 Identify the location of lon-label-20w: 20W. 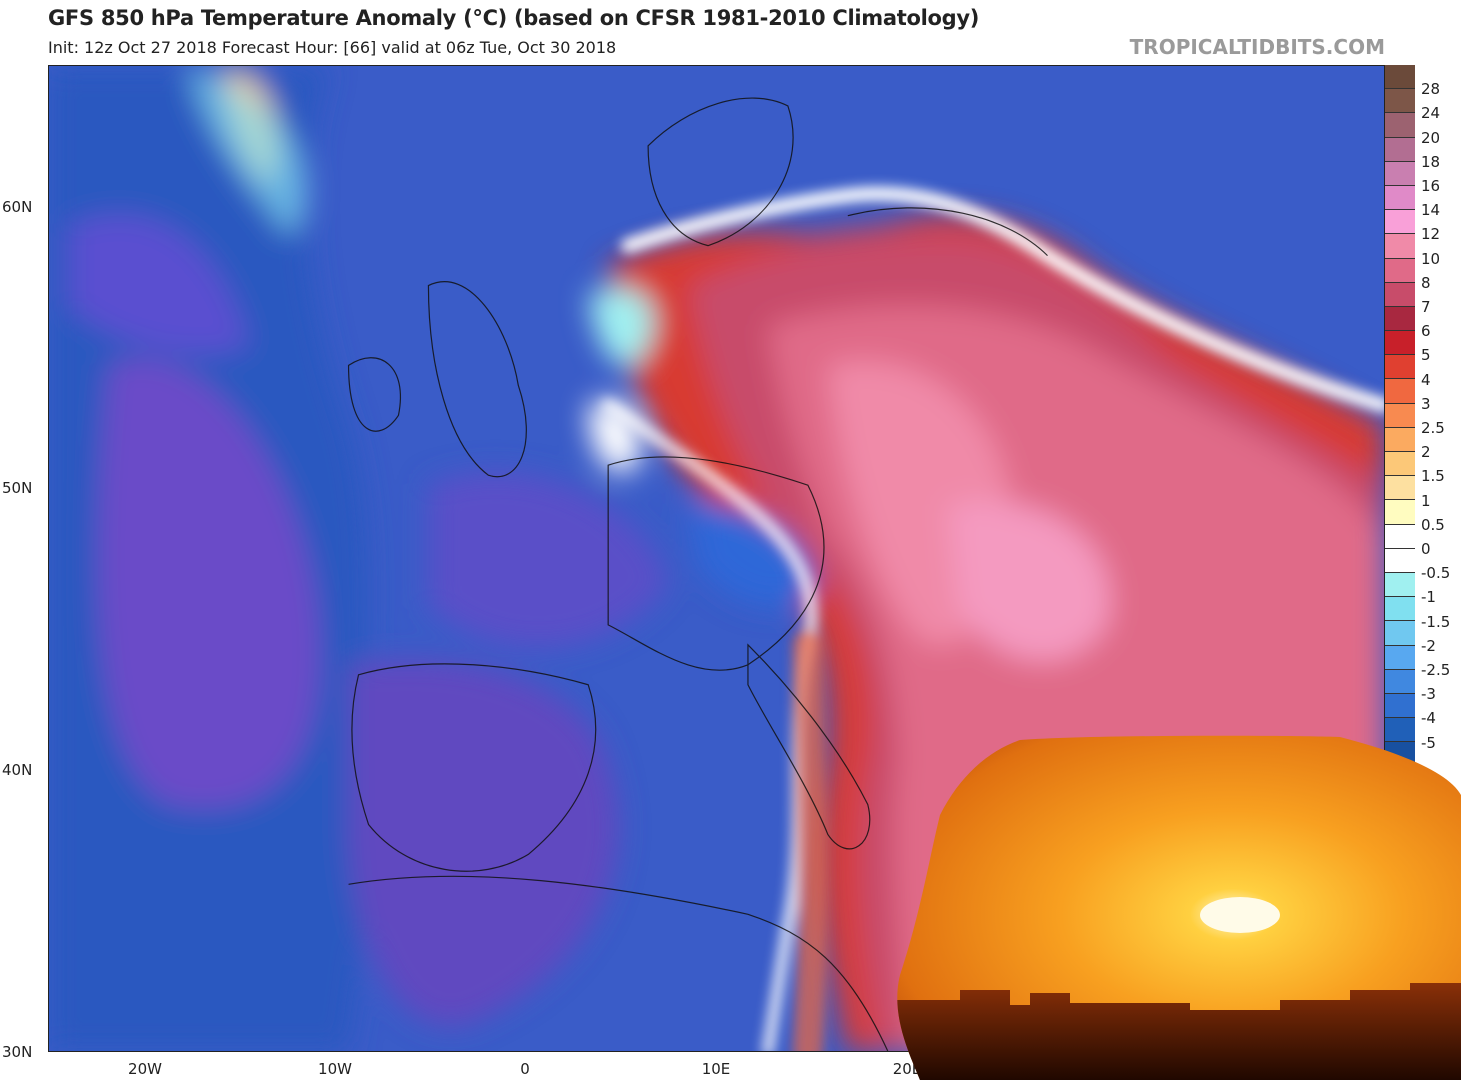
(145, 1069).